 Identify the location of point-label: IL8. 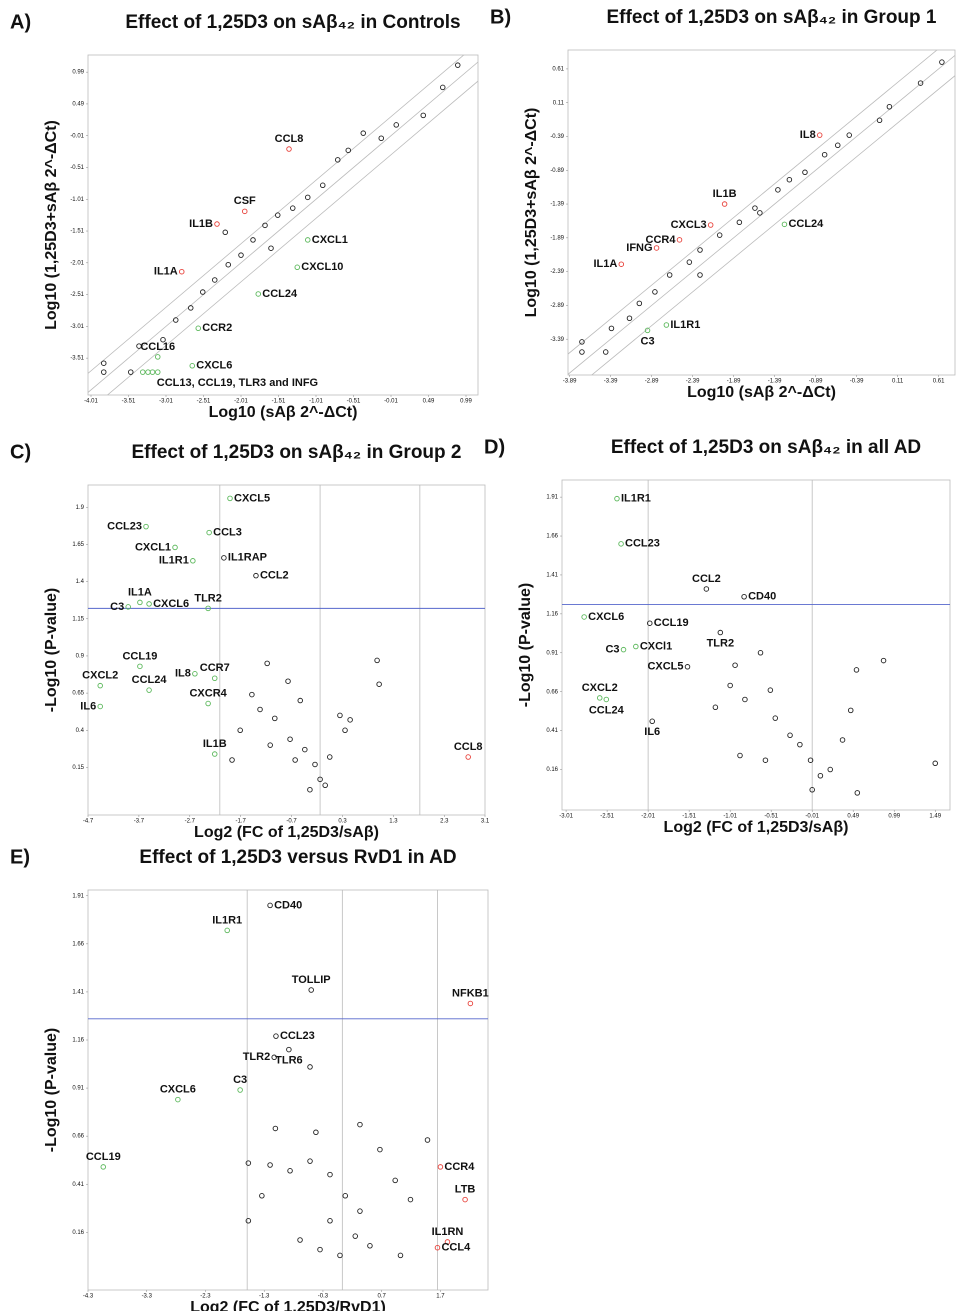
(183, 674).